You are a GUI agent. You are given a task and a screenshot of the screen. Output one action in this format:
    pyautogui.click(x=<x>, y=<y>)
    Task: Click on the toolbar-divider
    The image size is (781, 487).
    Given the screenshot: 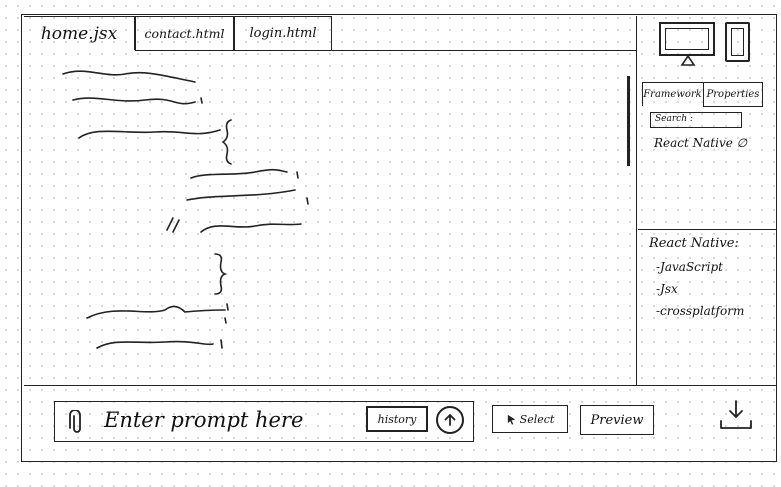 What is the action you would take?
    pyautogui.click(x=400, y=385)
    